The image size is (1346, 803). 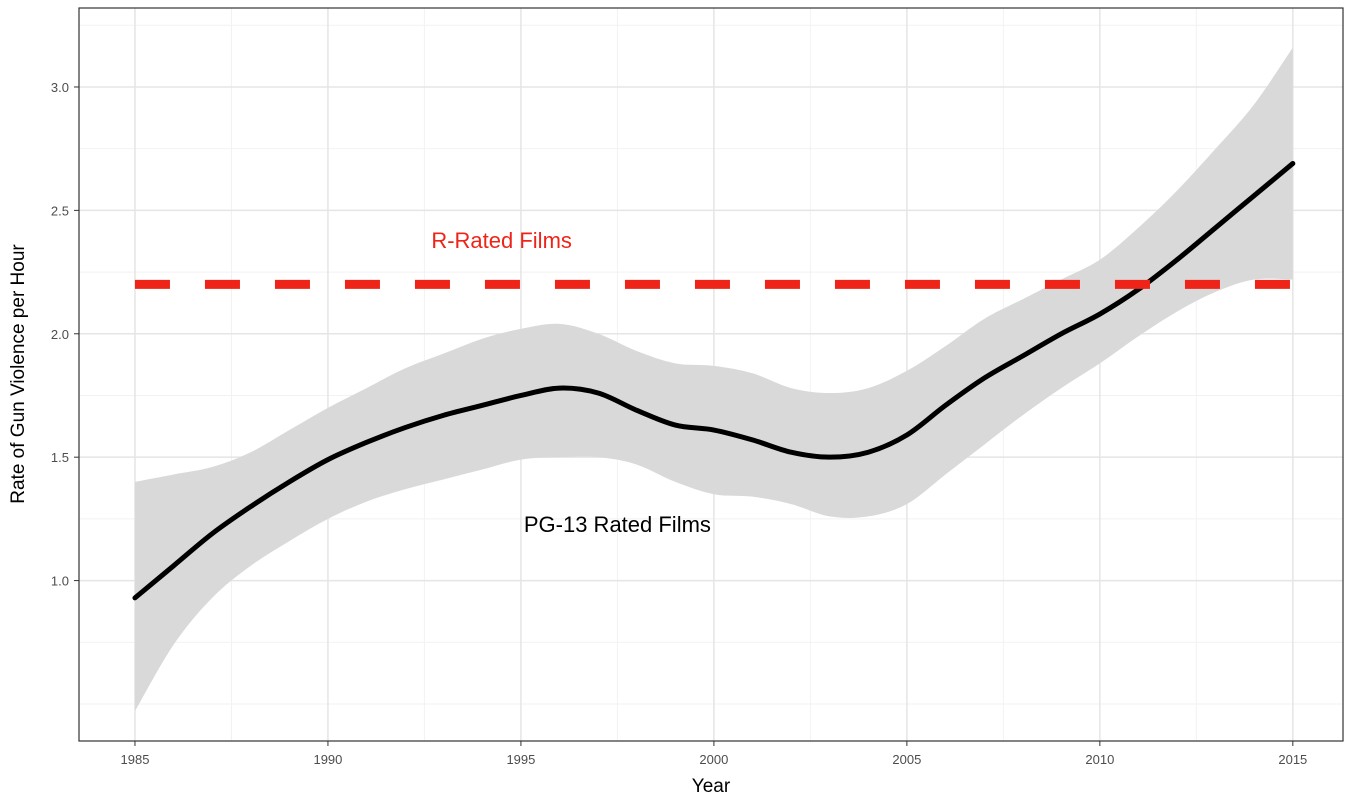 What do you see at coordinates (60, 457) in the screenshot?
I see `y-tick-label: 1.5` at bounding box center [60, 457].